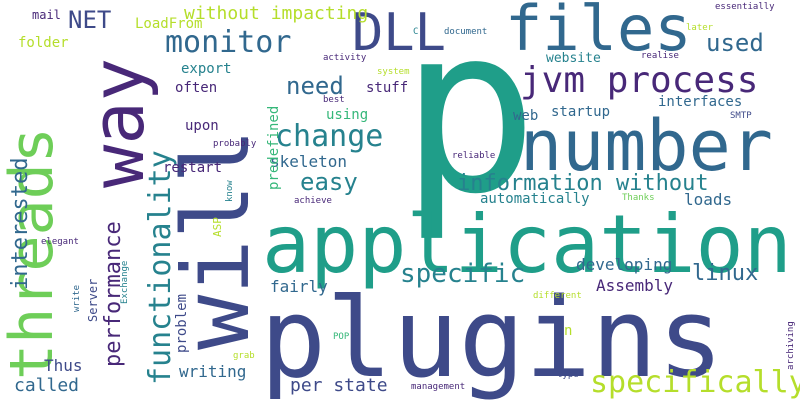 The image size is (800, 400). What do you see at coordinates (160, 267) in the screenshot?
I see `word-functionality: functionality` at bounding box center [160, 267].